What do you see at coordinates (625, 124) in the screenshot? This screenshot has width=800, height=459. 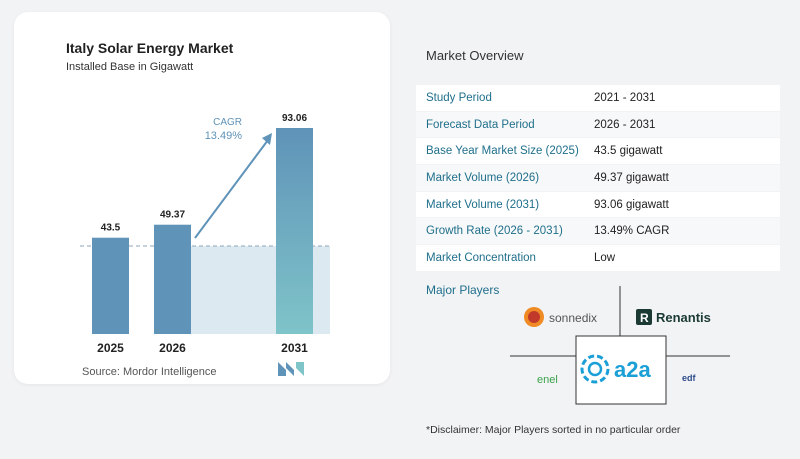 I see `overview-value: 2026 - 2031` at bounding box center [625, 124].